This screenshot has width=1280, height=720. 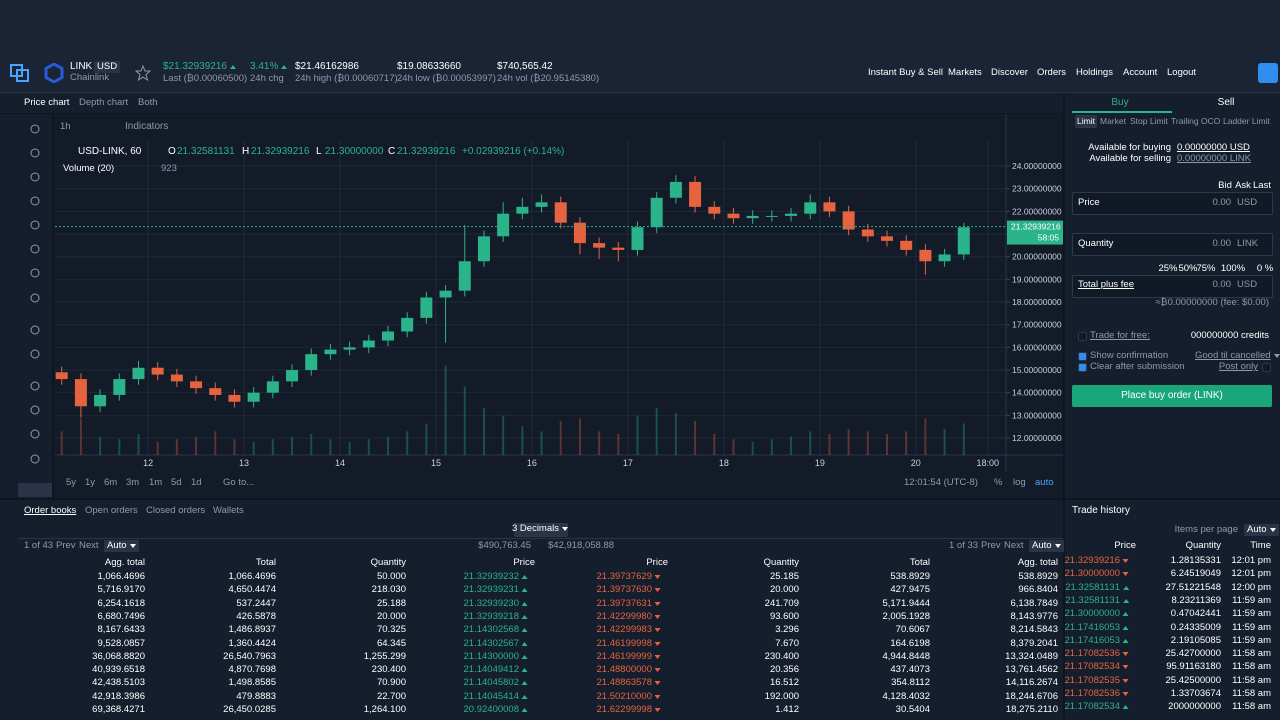 I want to click on place-order-button, so click(x=1172, y=396).